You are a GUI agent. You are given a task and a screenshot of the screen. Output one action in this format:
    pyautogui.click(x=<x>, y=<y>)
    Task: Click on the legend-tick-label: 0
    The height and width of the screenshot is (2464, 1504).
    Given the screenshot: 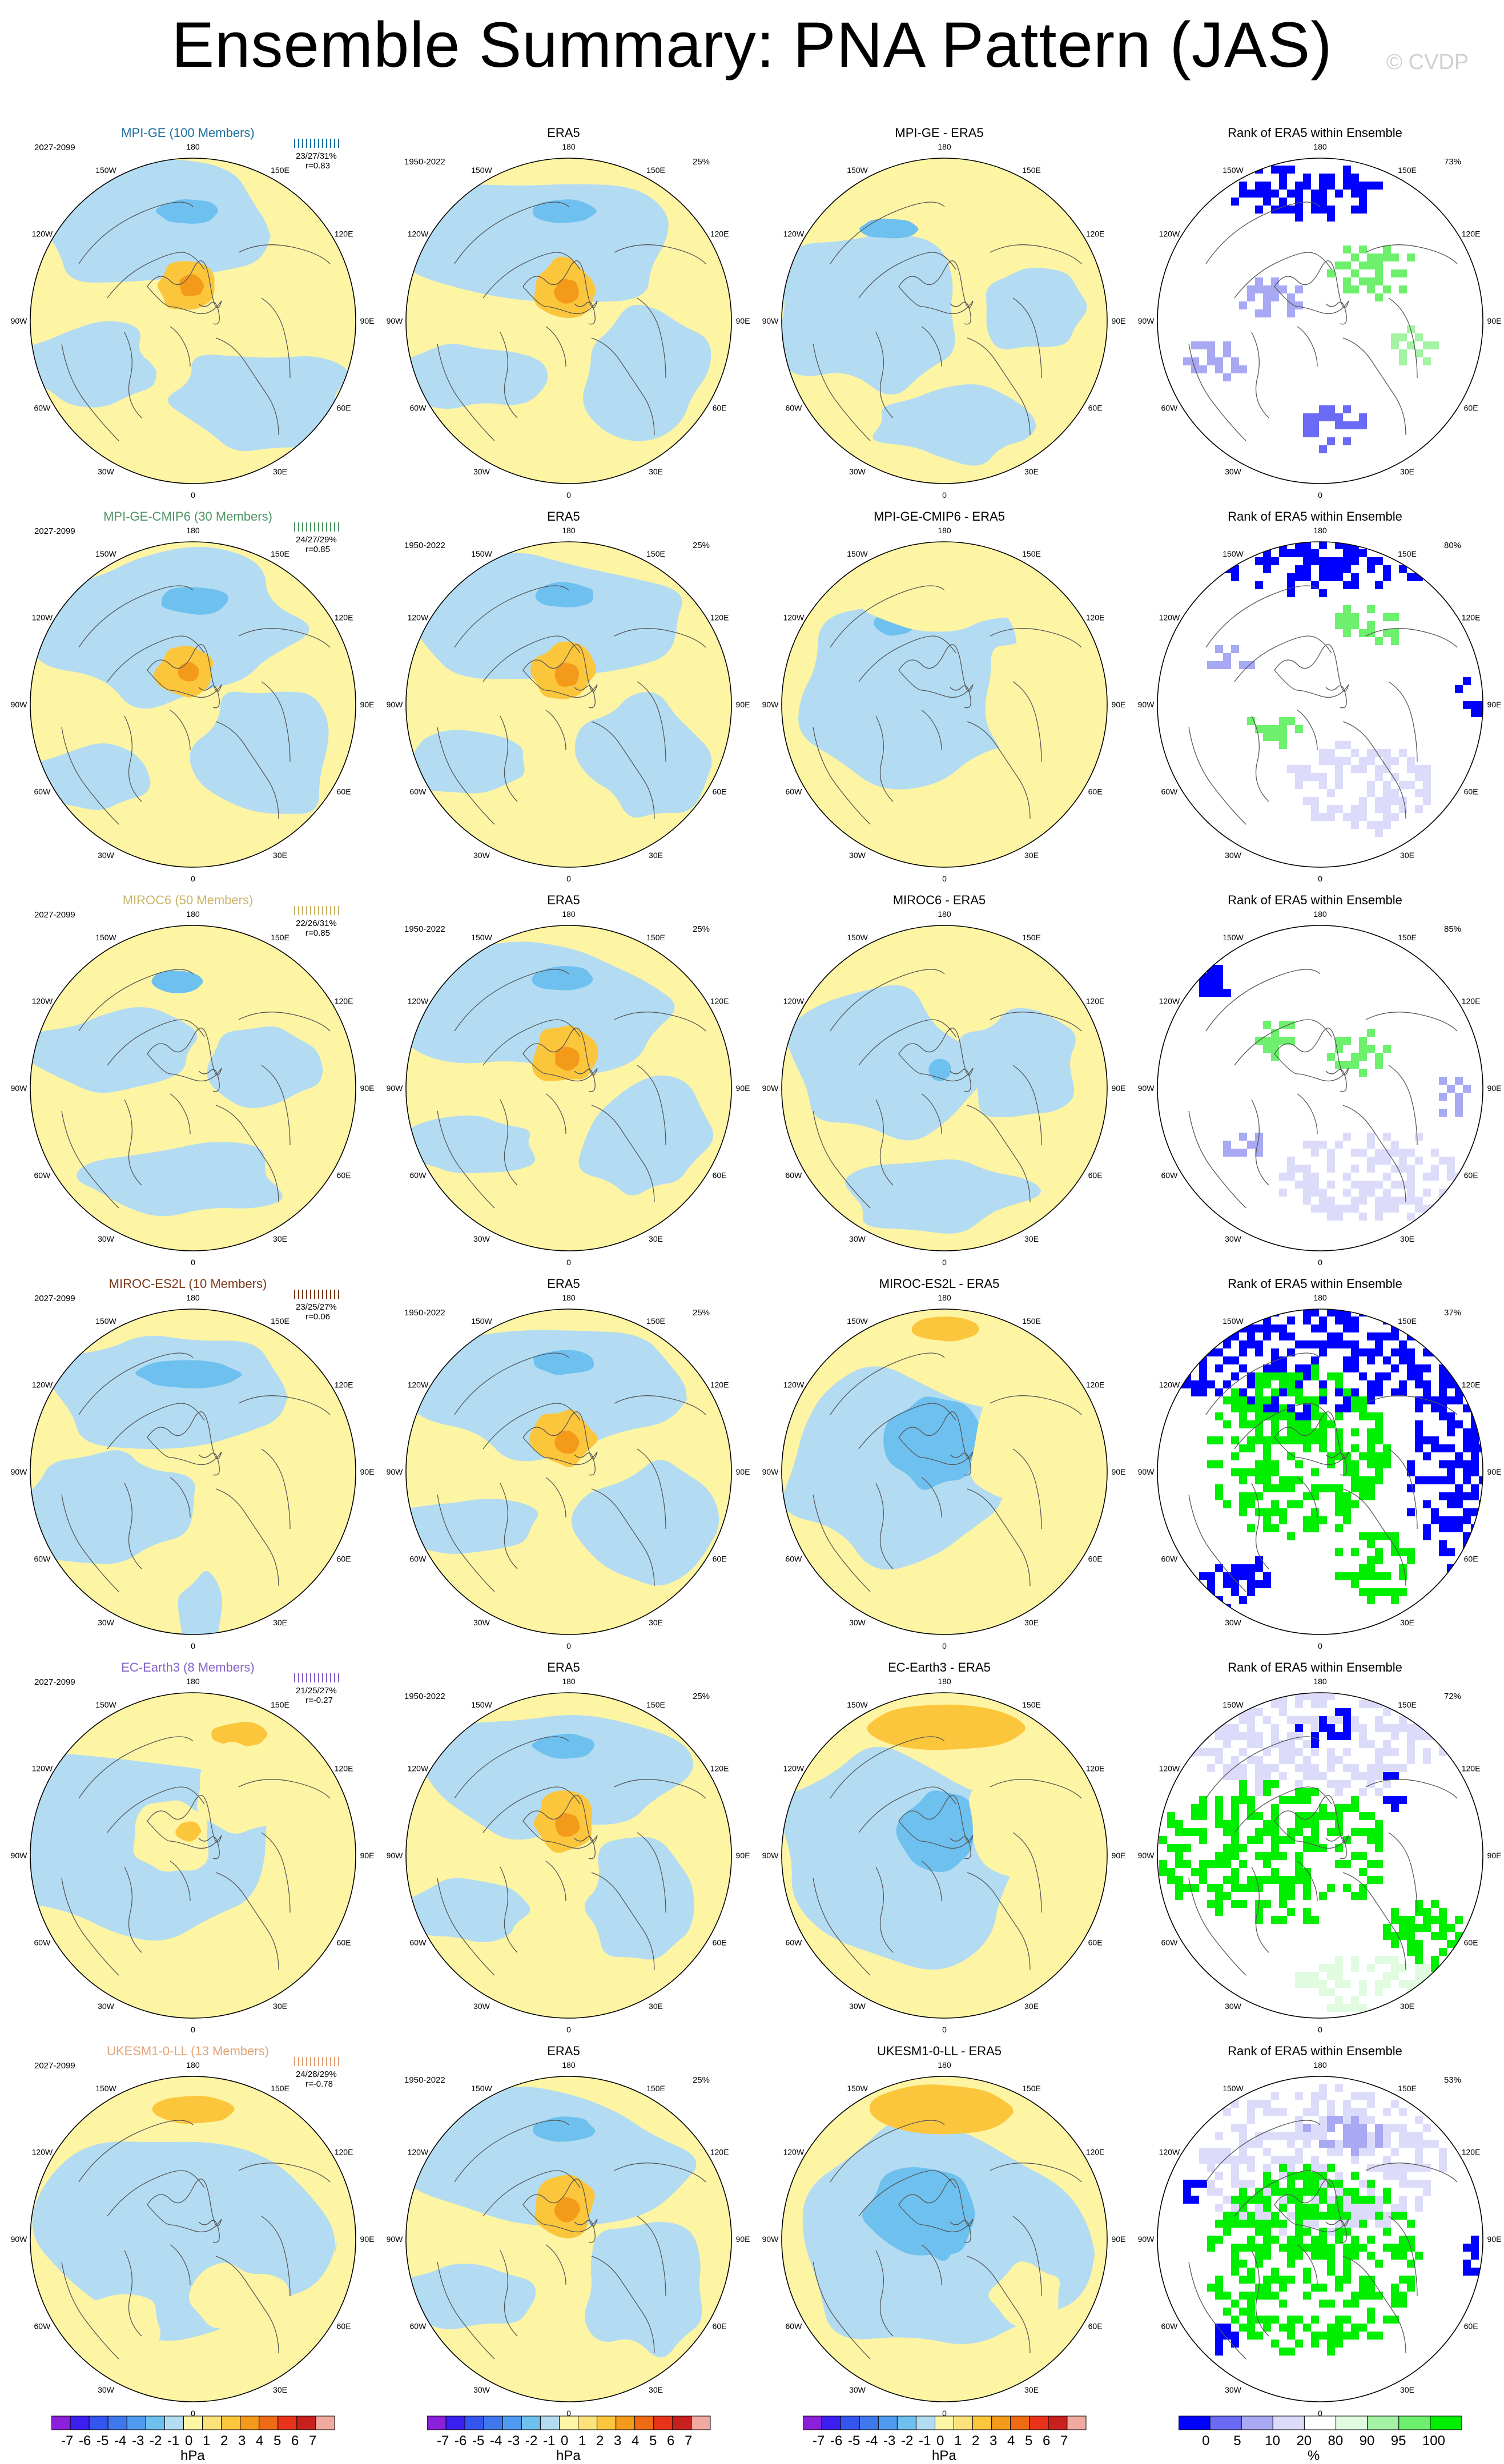 What is the action you would take?
    pyautogui.click(x=189, y=2441)
    